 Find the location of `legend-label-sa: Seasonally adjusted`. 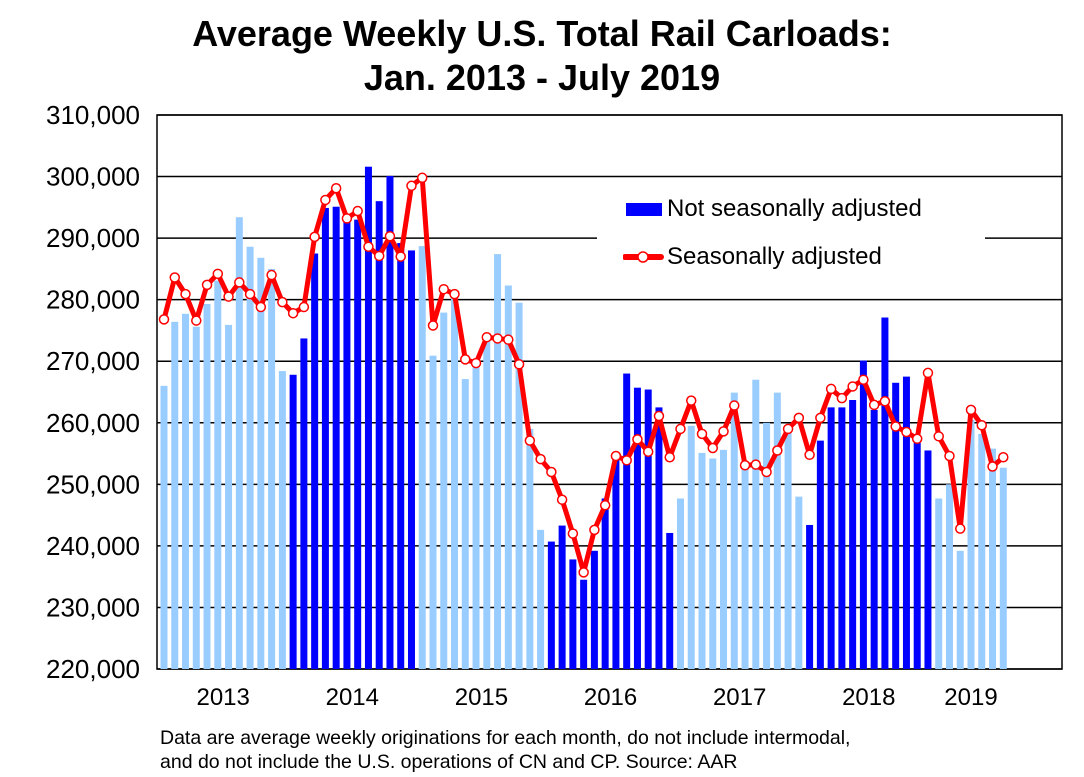

legend-label-sa: Seasonally adjusted is located at coordinates (774, 256).